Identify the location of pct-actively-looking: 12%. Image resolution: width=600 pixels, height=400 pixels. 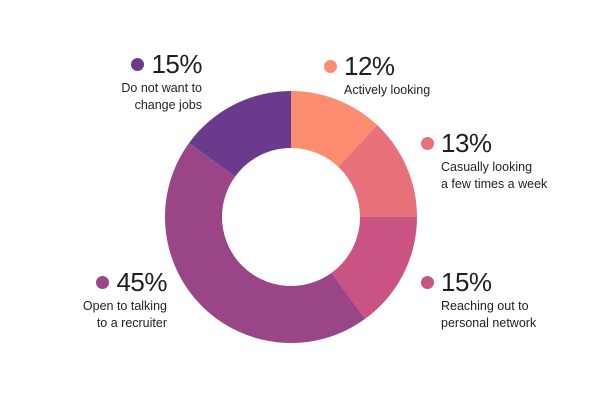
(369, 66).